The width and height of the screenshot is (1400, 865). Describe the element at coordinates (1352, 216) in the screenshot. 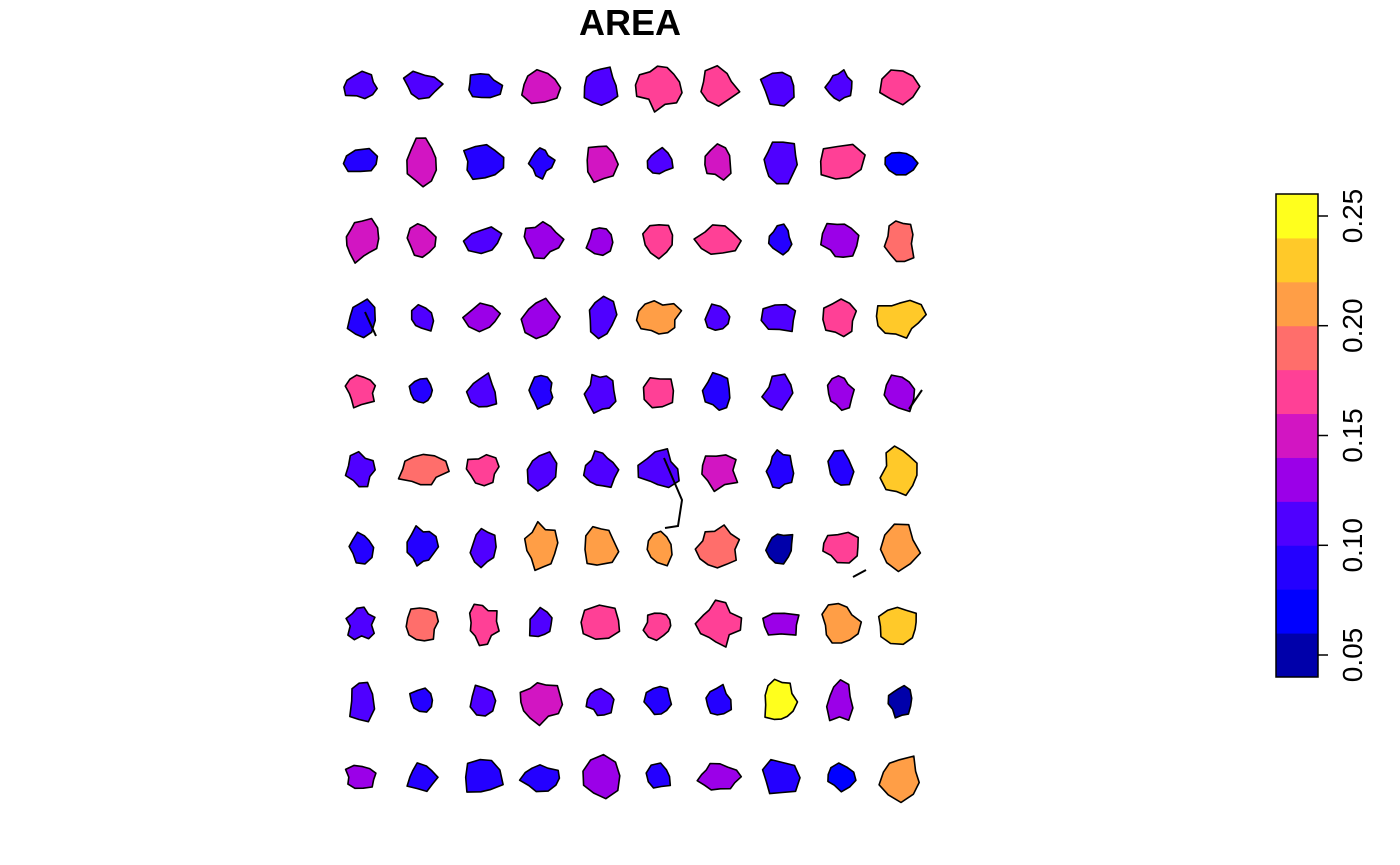

I see `legend-tick-label: 0.25` at that location.